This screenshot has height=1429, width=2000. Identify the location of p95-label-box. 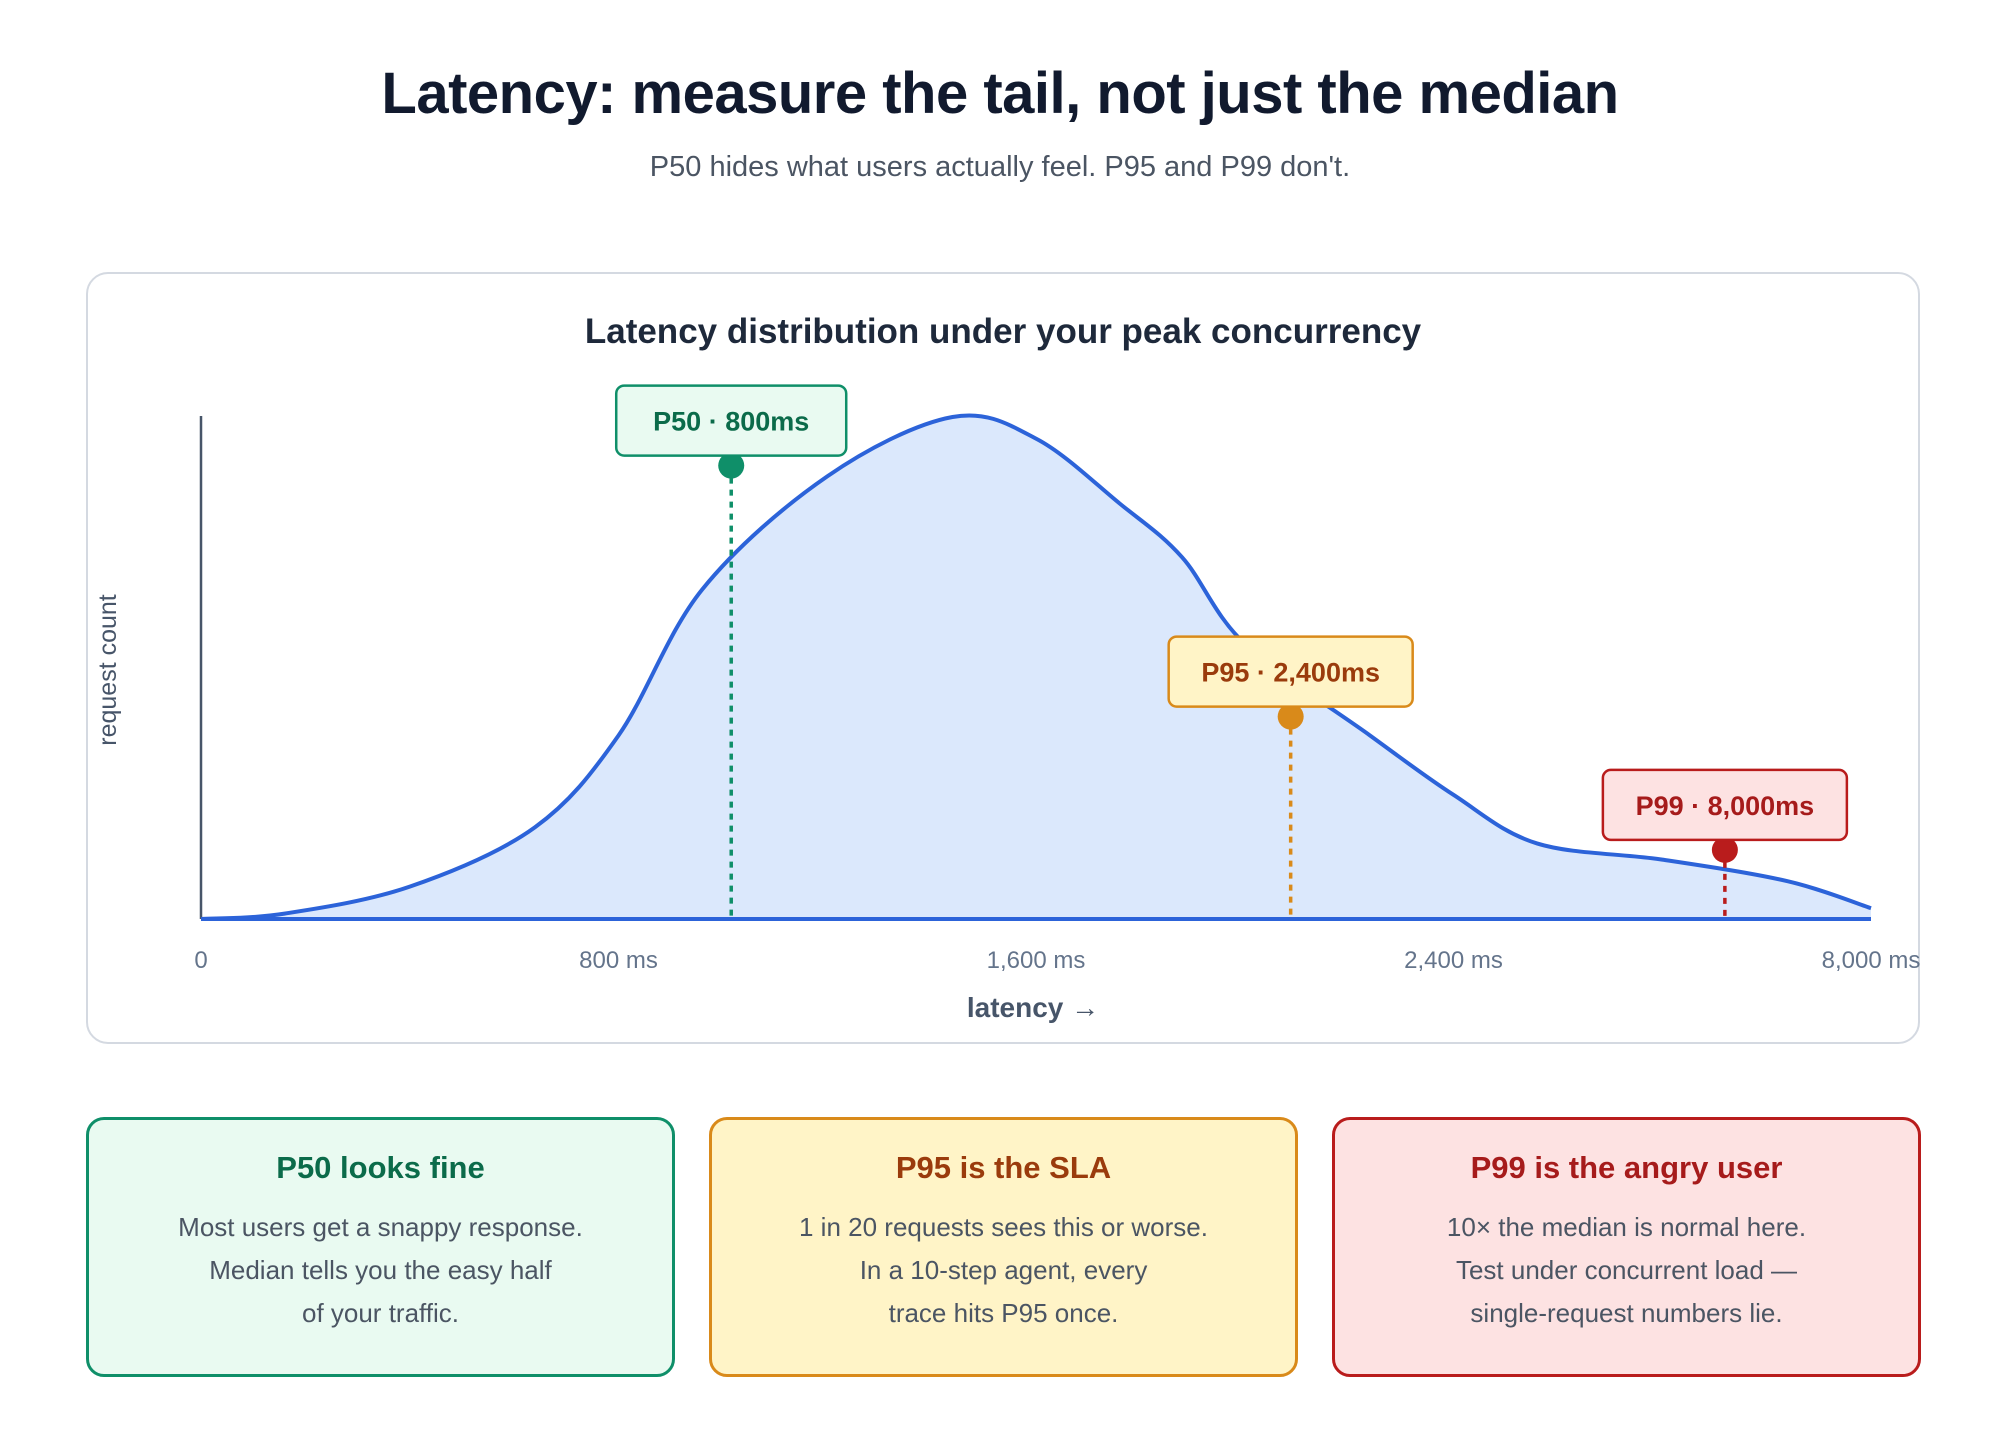
(1290, 671).